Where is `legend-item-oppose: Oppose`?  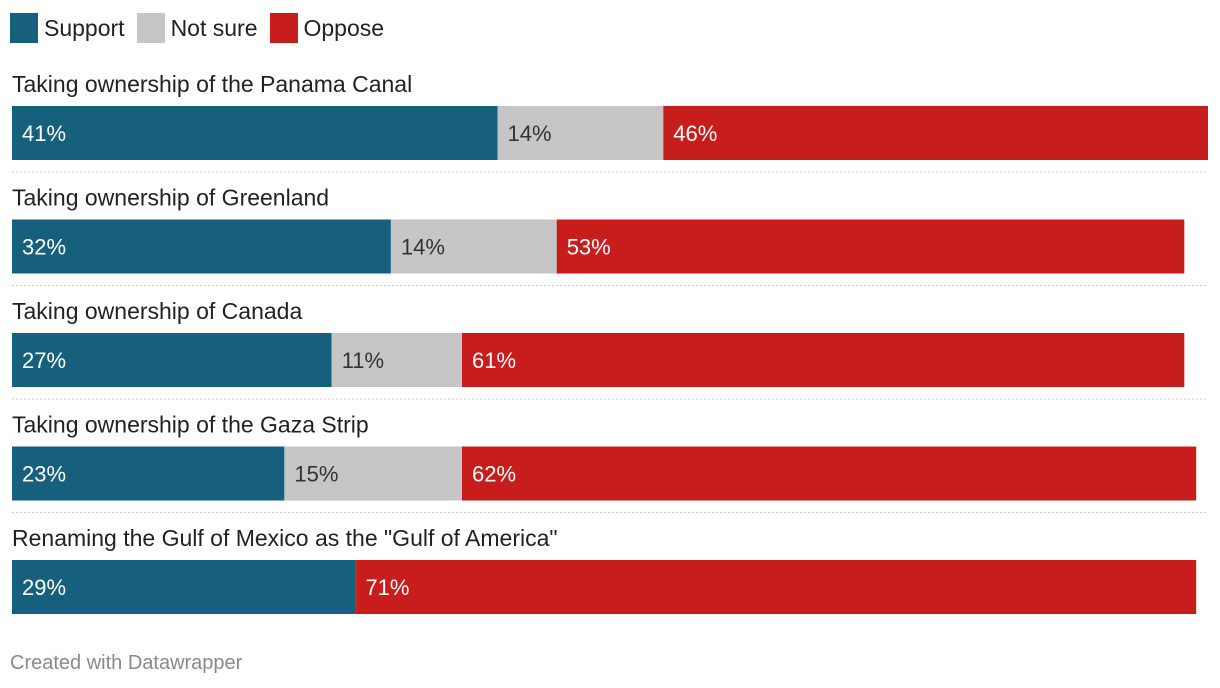
legend-item-oppose: Oppose is located at coordinates (327, 28).